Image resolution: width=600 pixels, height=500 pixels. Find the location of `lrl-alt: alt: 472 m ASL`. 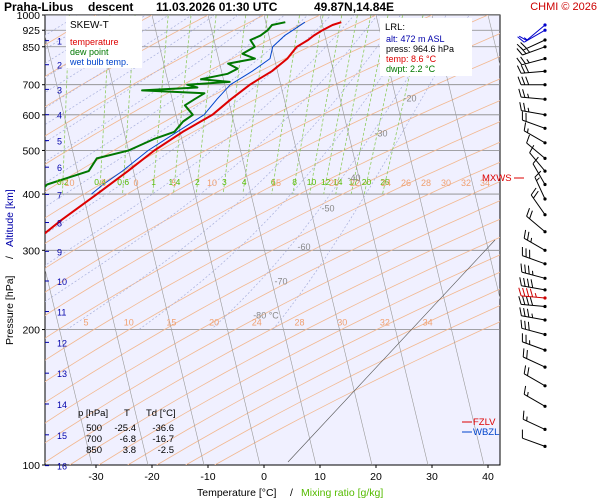

lrl-alt: alt: 472 m ASL is located at coordinates (415, 39).